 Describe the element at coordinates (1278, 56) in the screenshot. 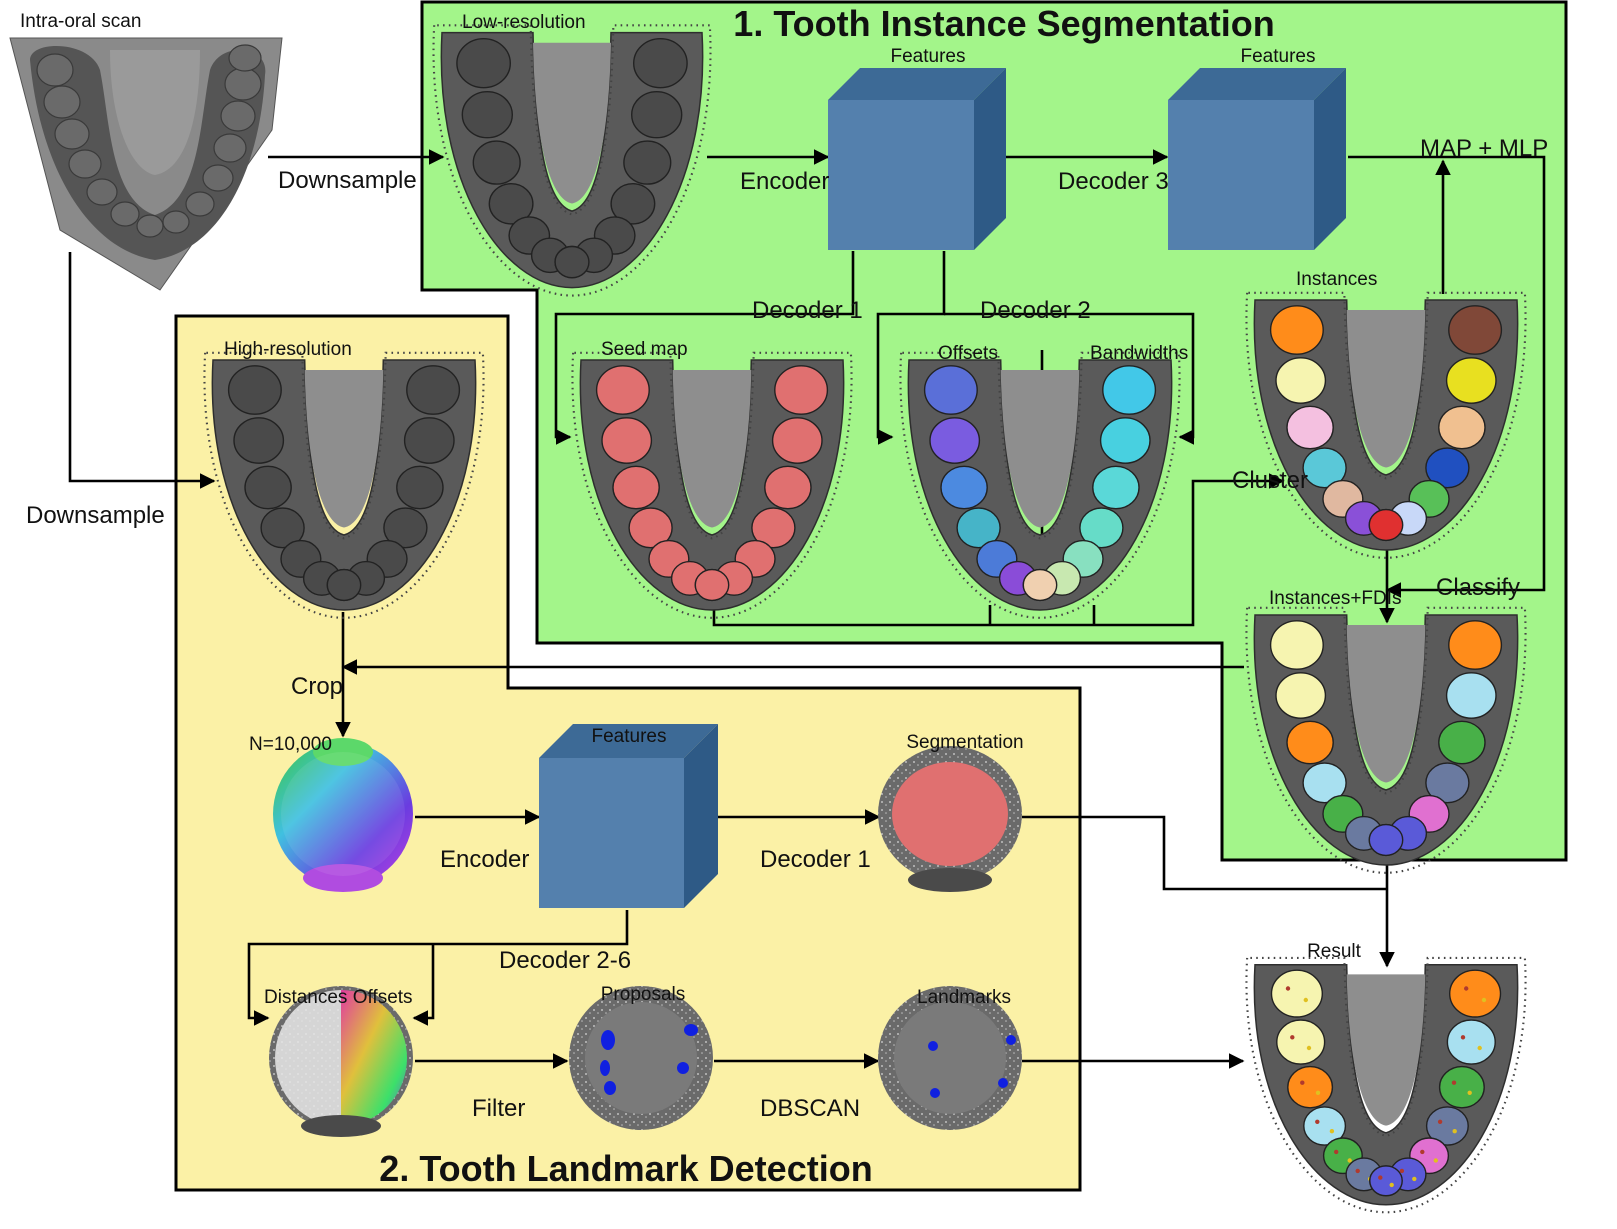

I see `features-label-2: Features` at that location.